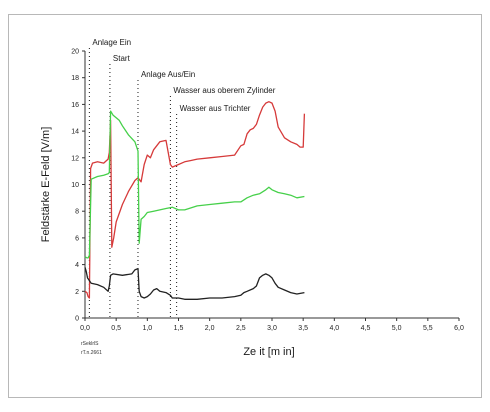 The width and height of the screenshot is (490, 412). What do you see at coordinates (428, 328) in the screenshot?
I see `x-tick-label: 5,5` at bounding box center [428, 328].